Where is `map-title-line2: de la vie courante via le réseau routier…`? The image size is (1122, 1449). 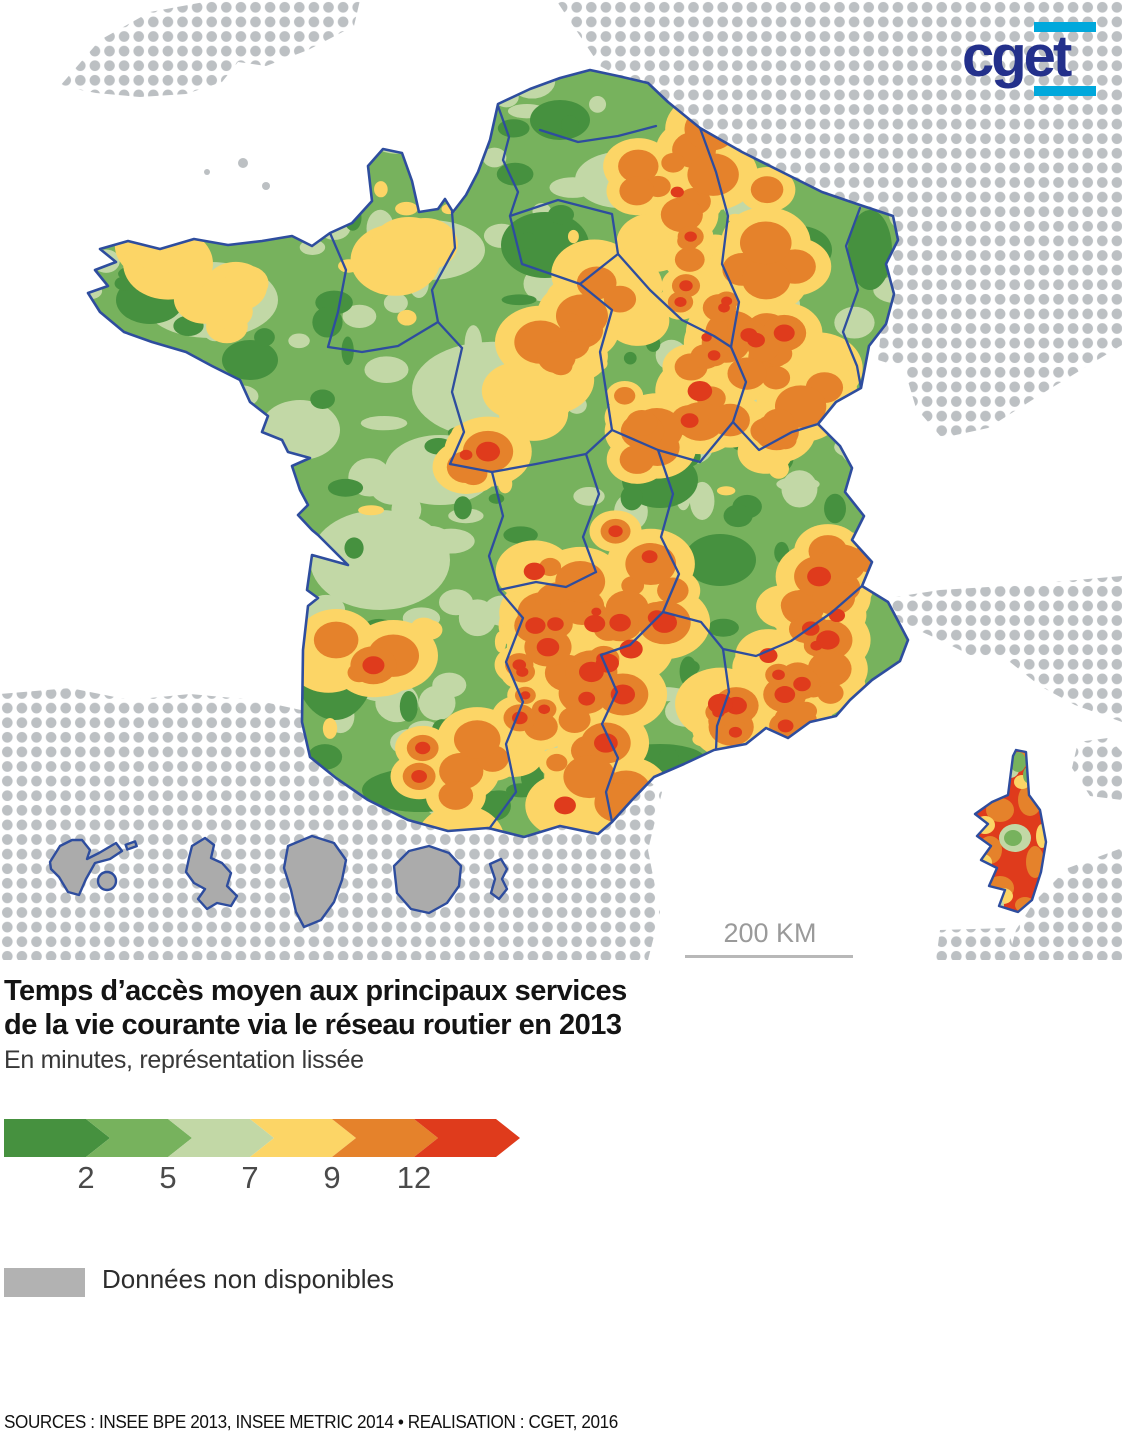
map-title-line2: de la vie courante via le réseau routier… is located at coordinates (313, 1025).